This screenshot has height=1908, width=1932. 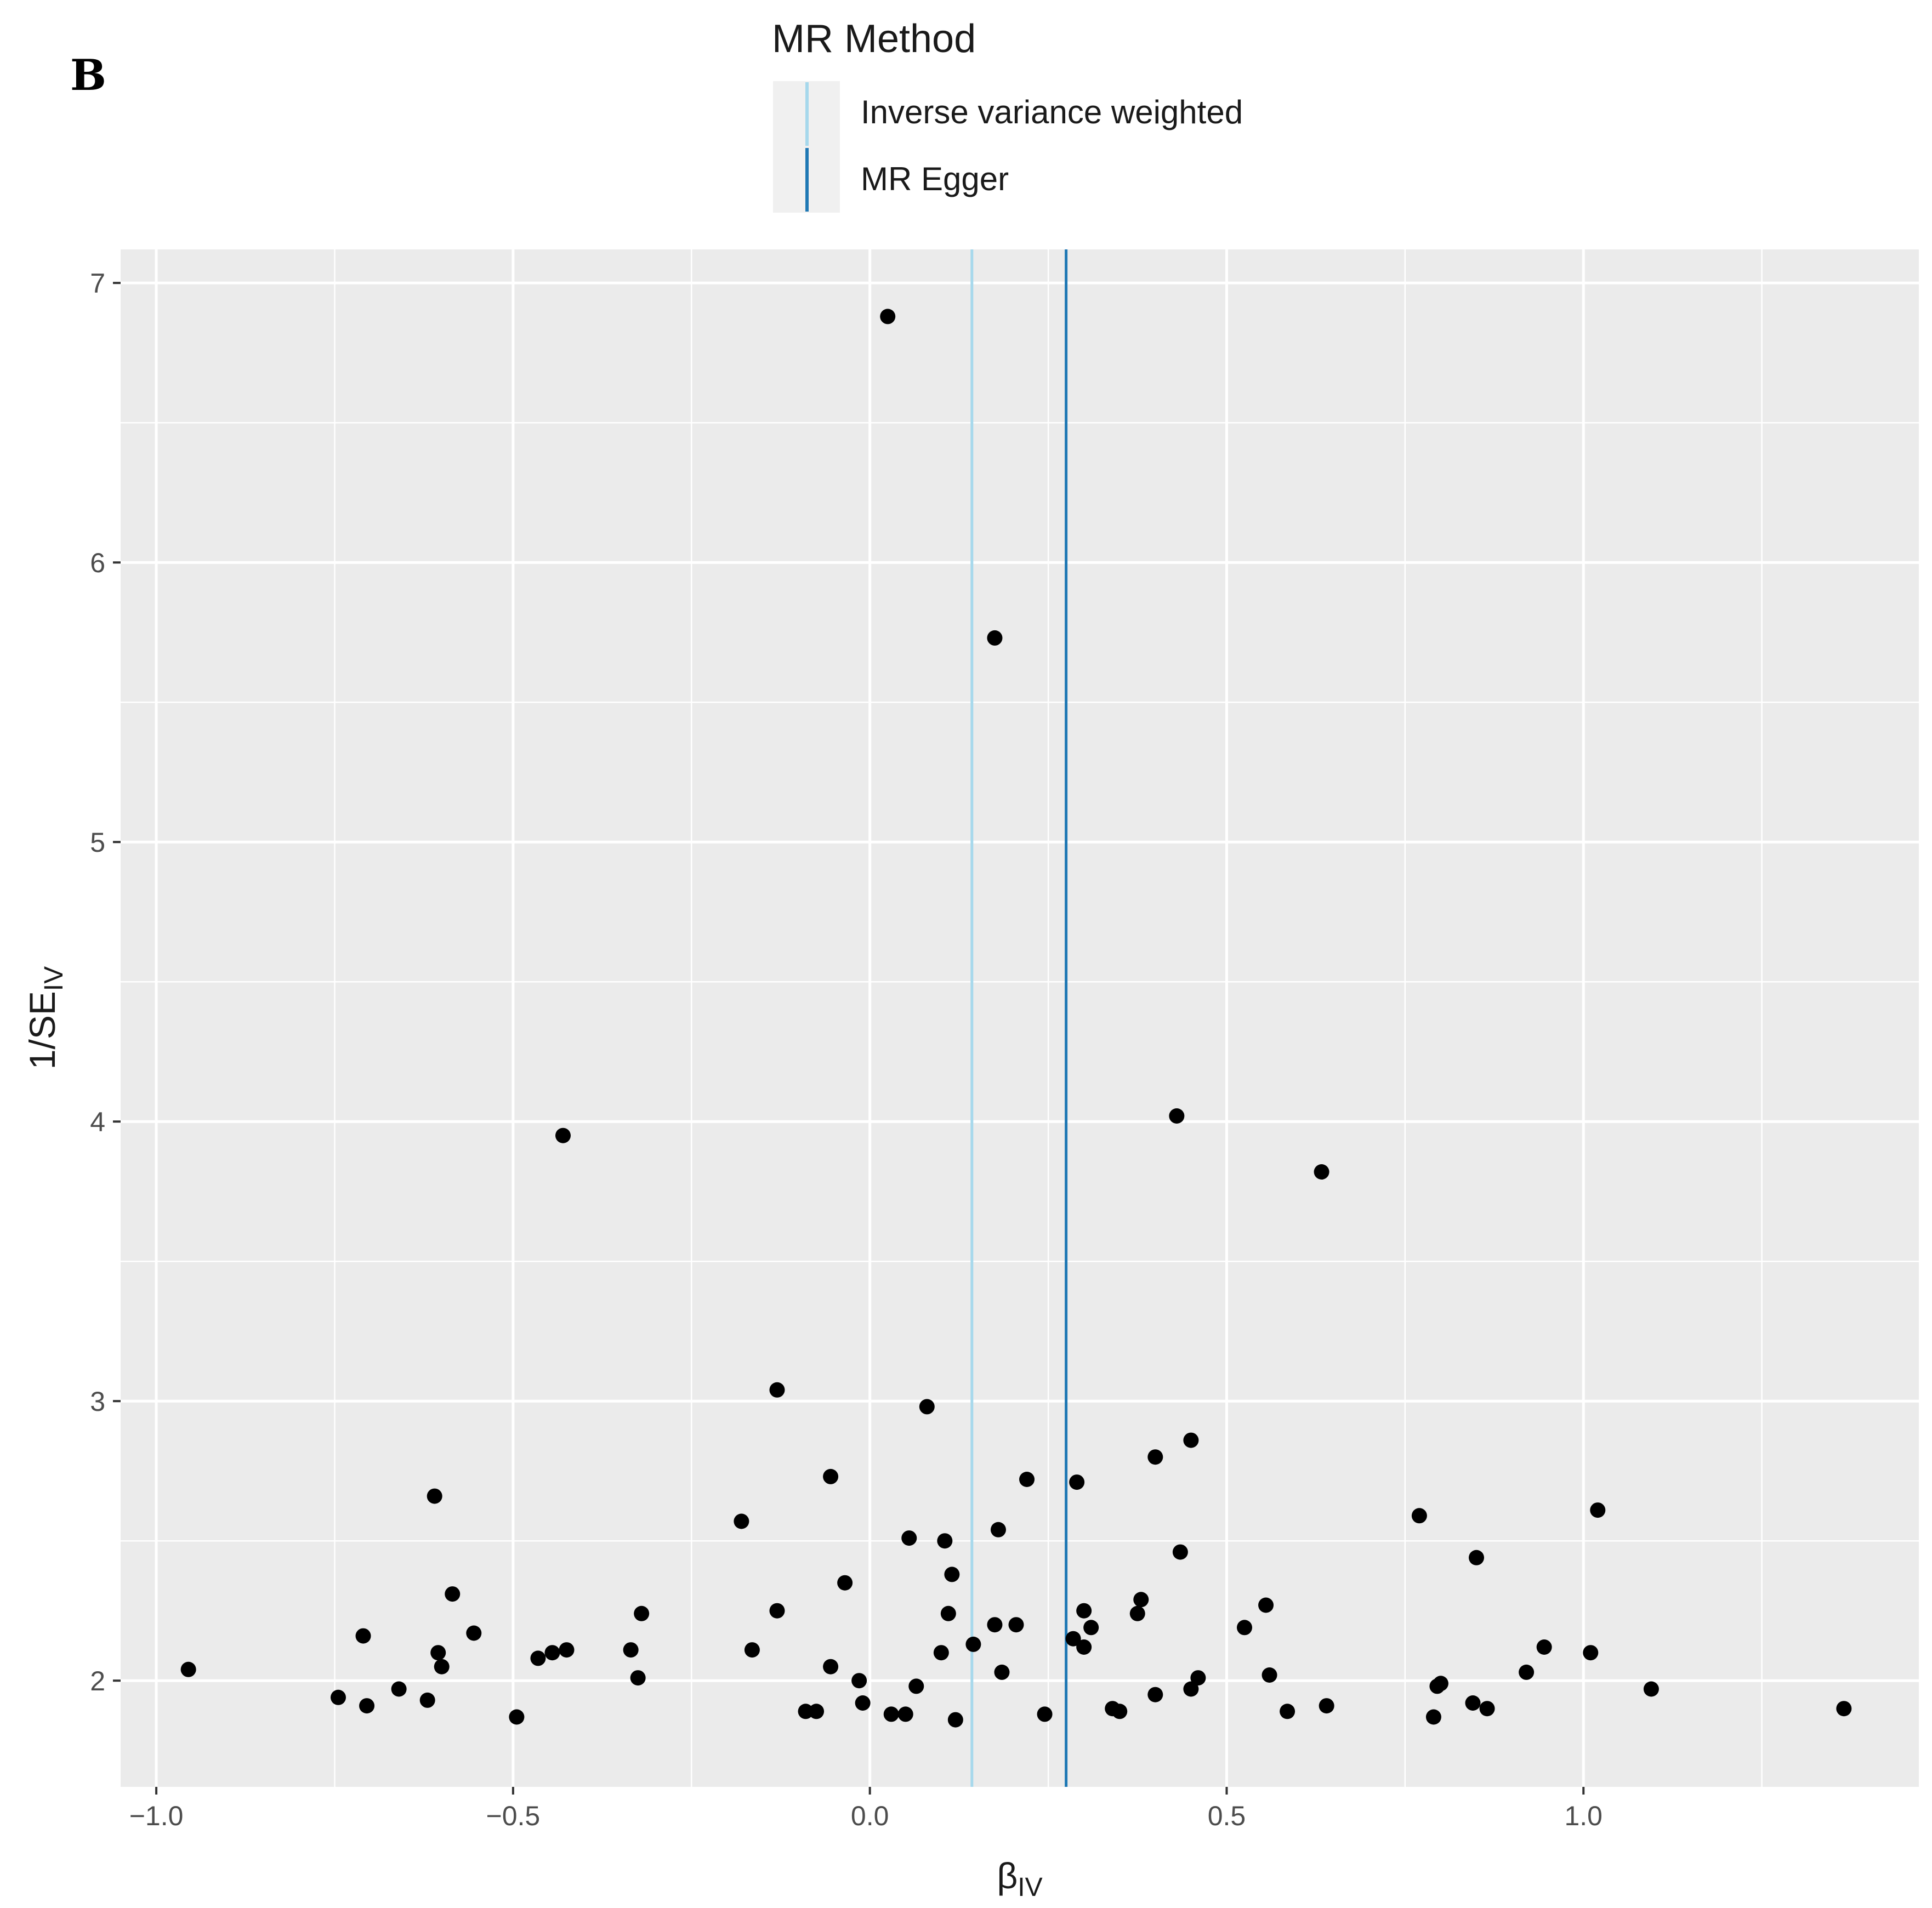 What do you see at coordinates (1052, 112) in the screenshot?
I see `legend-label-ivw: Inverse variance weighted` at bounding box center [1052, 112].